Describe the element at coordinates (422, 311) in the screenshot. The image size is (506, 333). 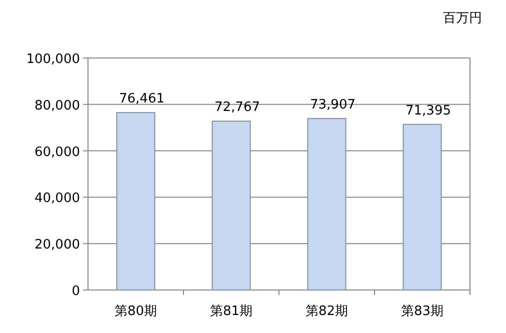
I see `x-tick-label: 第83期` at that location.